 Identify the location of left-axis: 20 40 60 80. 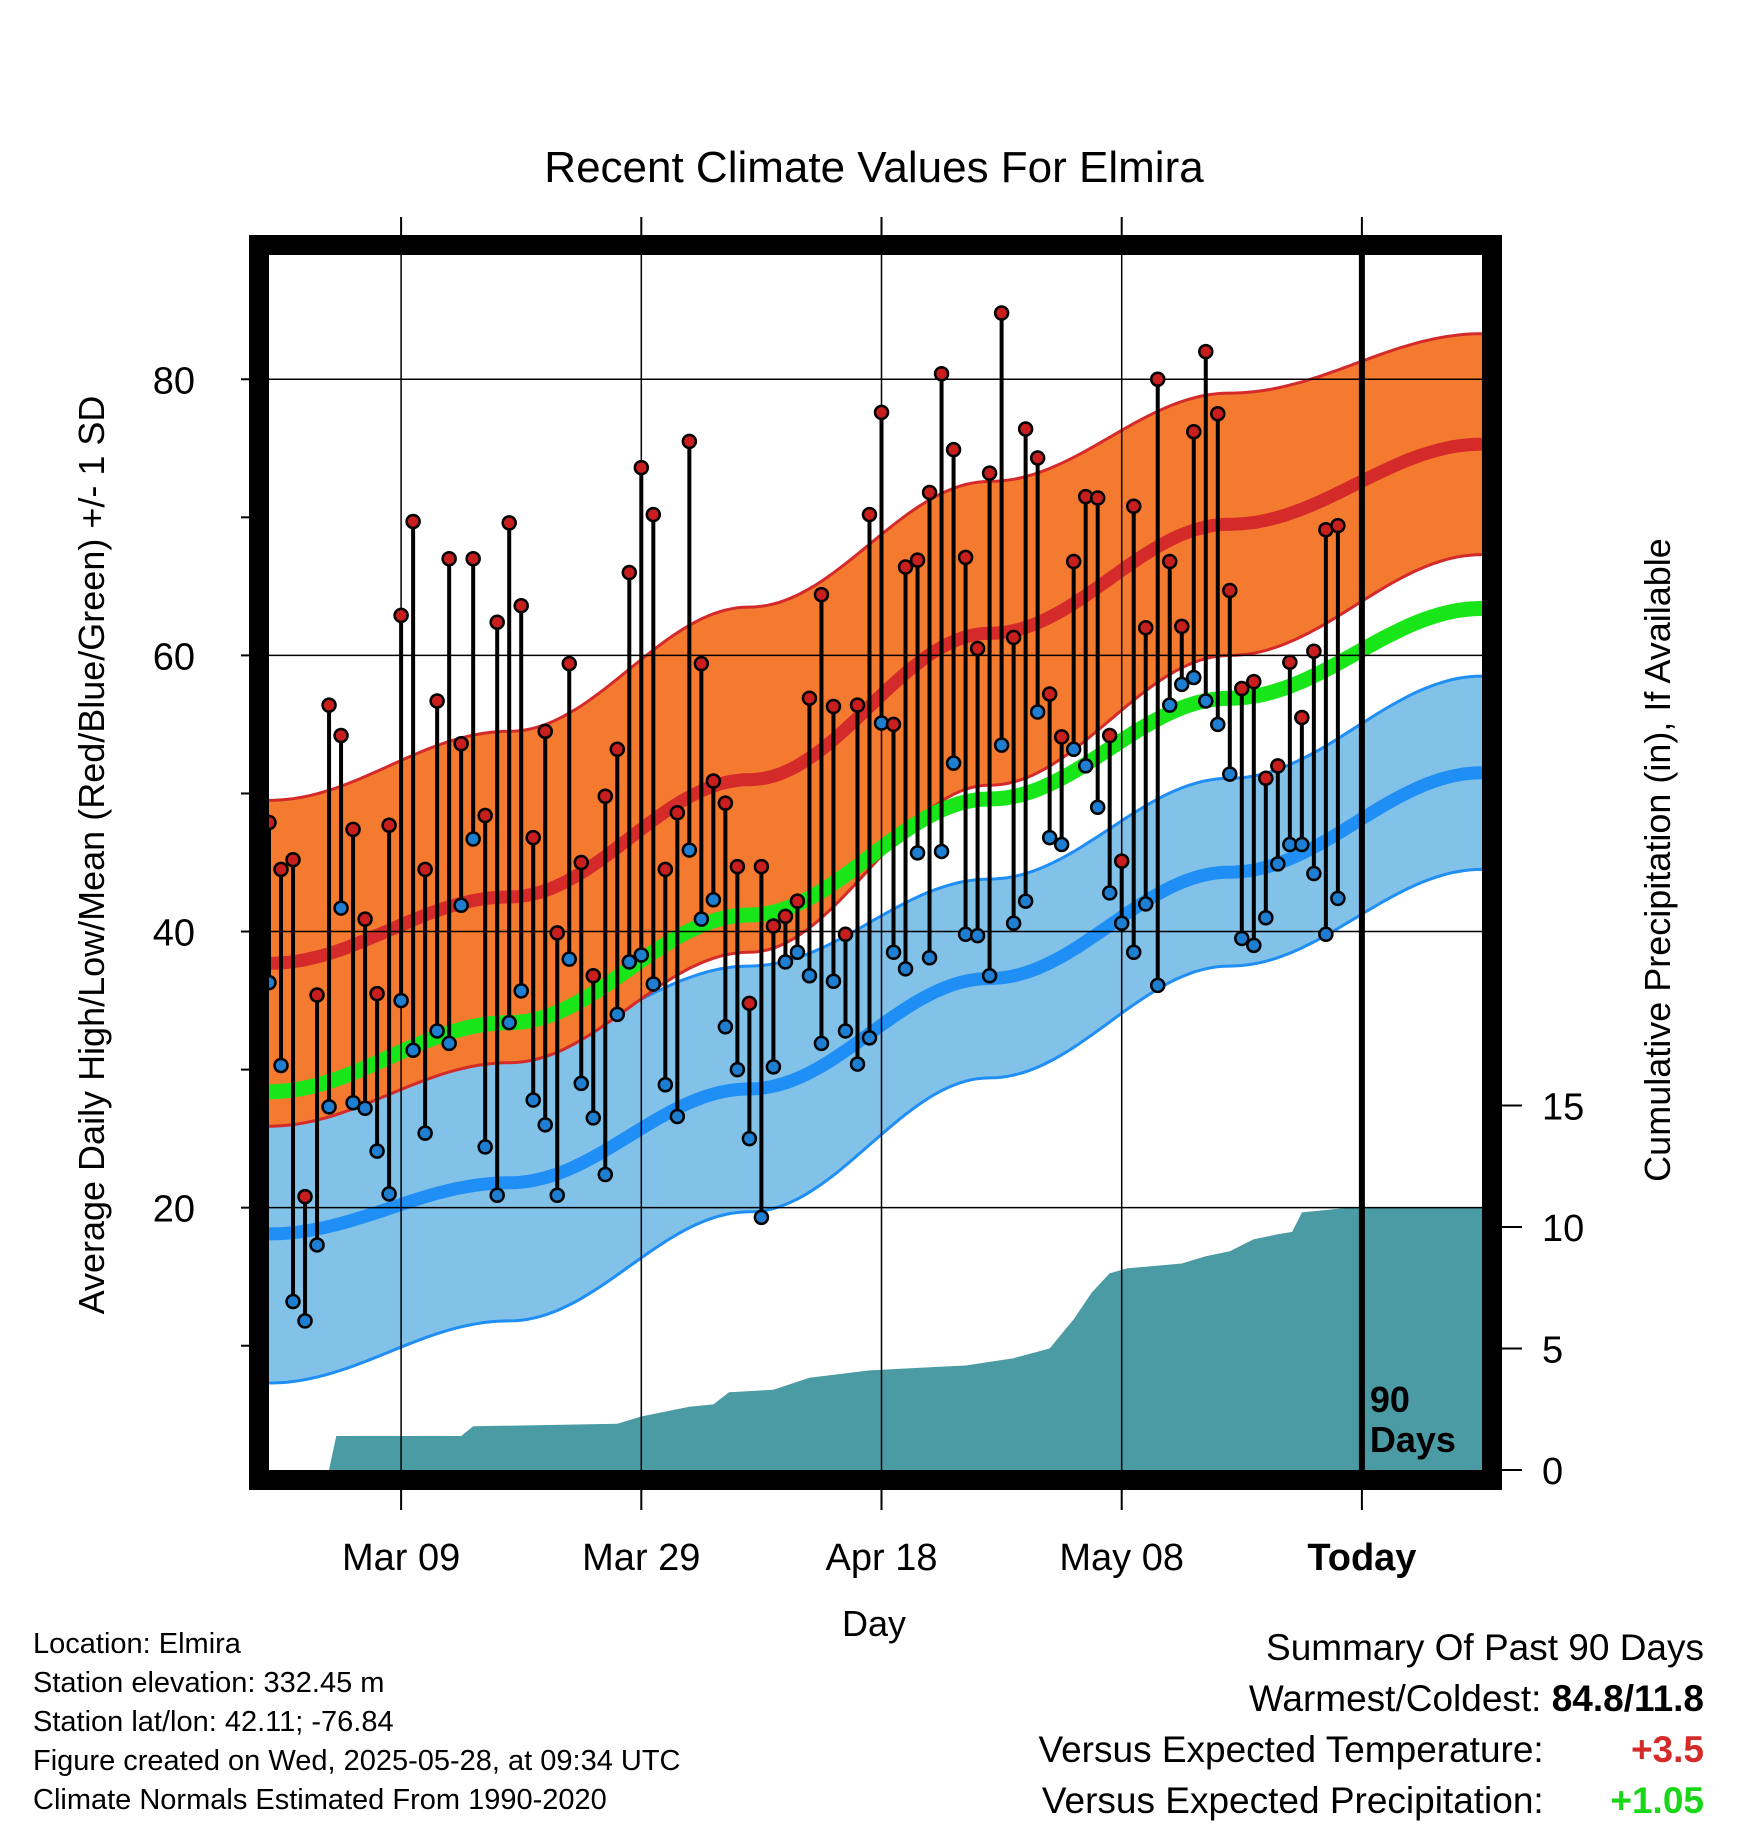
(201, 853).